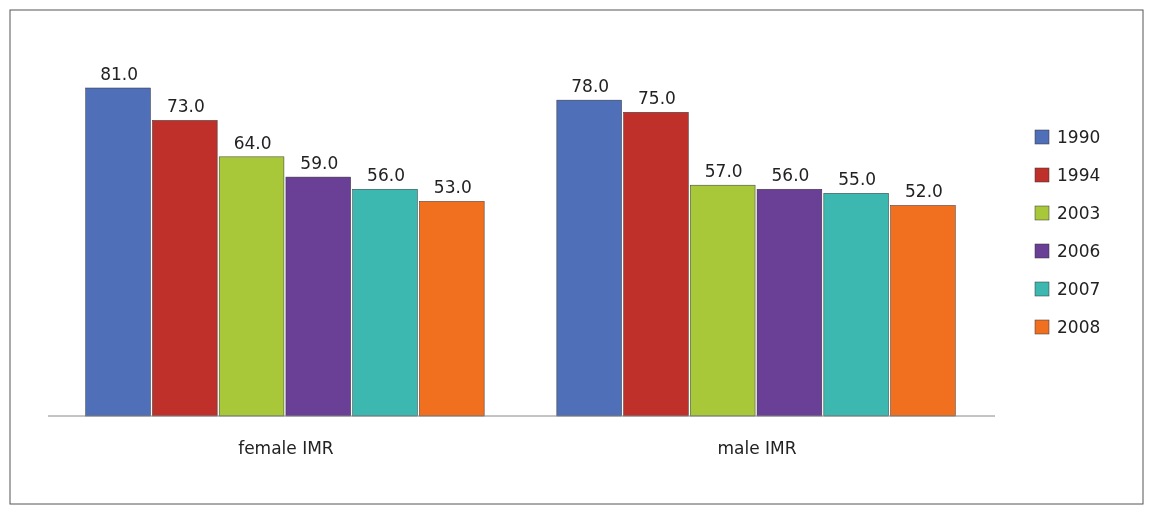 This screenshot has width=1153, height=514. Describe the element at coordinates (590, 86) in the screenshot. I see `data-label: 78.0` at that location.